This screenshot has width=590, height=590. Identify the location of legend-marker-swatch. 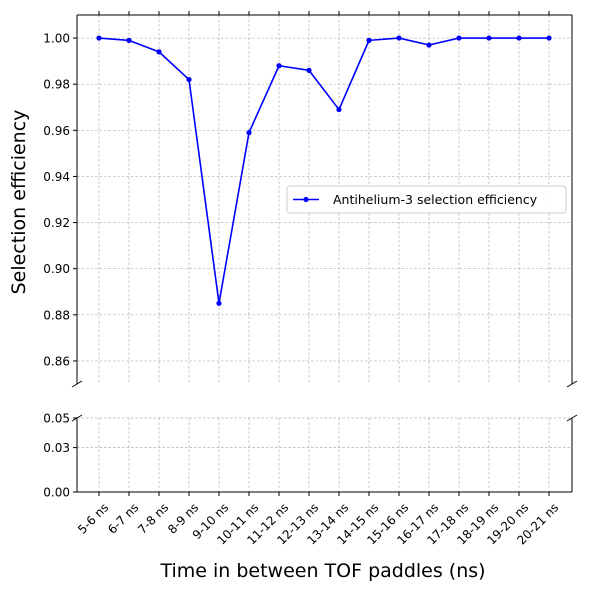
(306, 199).